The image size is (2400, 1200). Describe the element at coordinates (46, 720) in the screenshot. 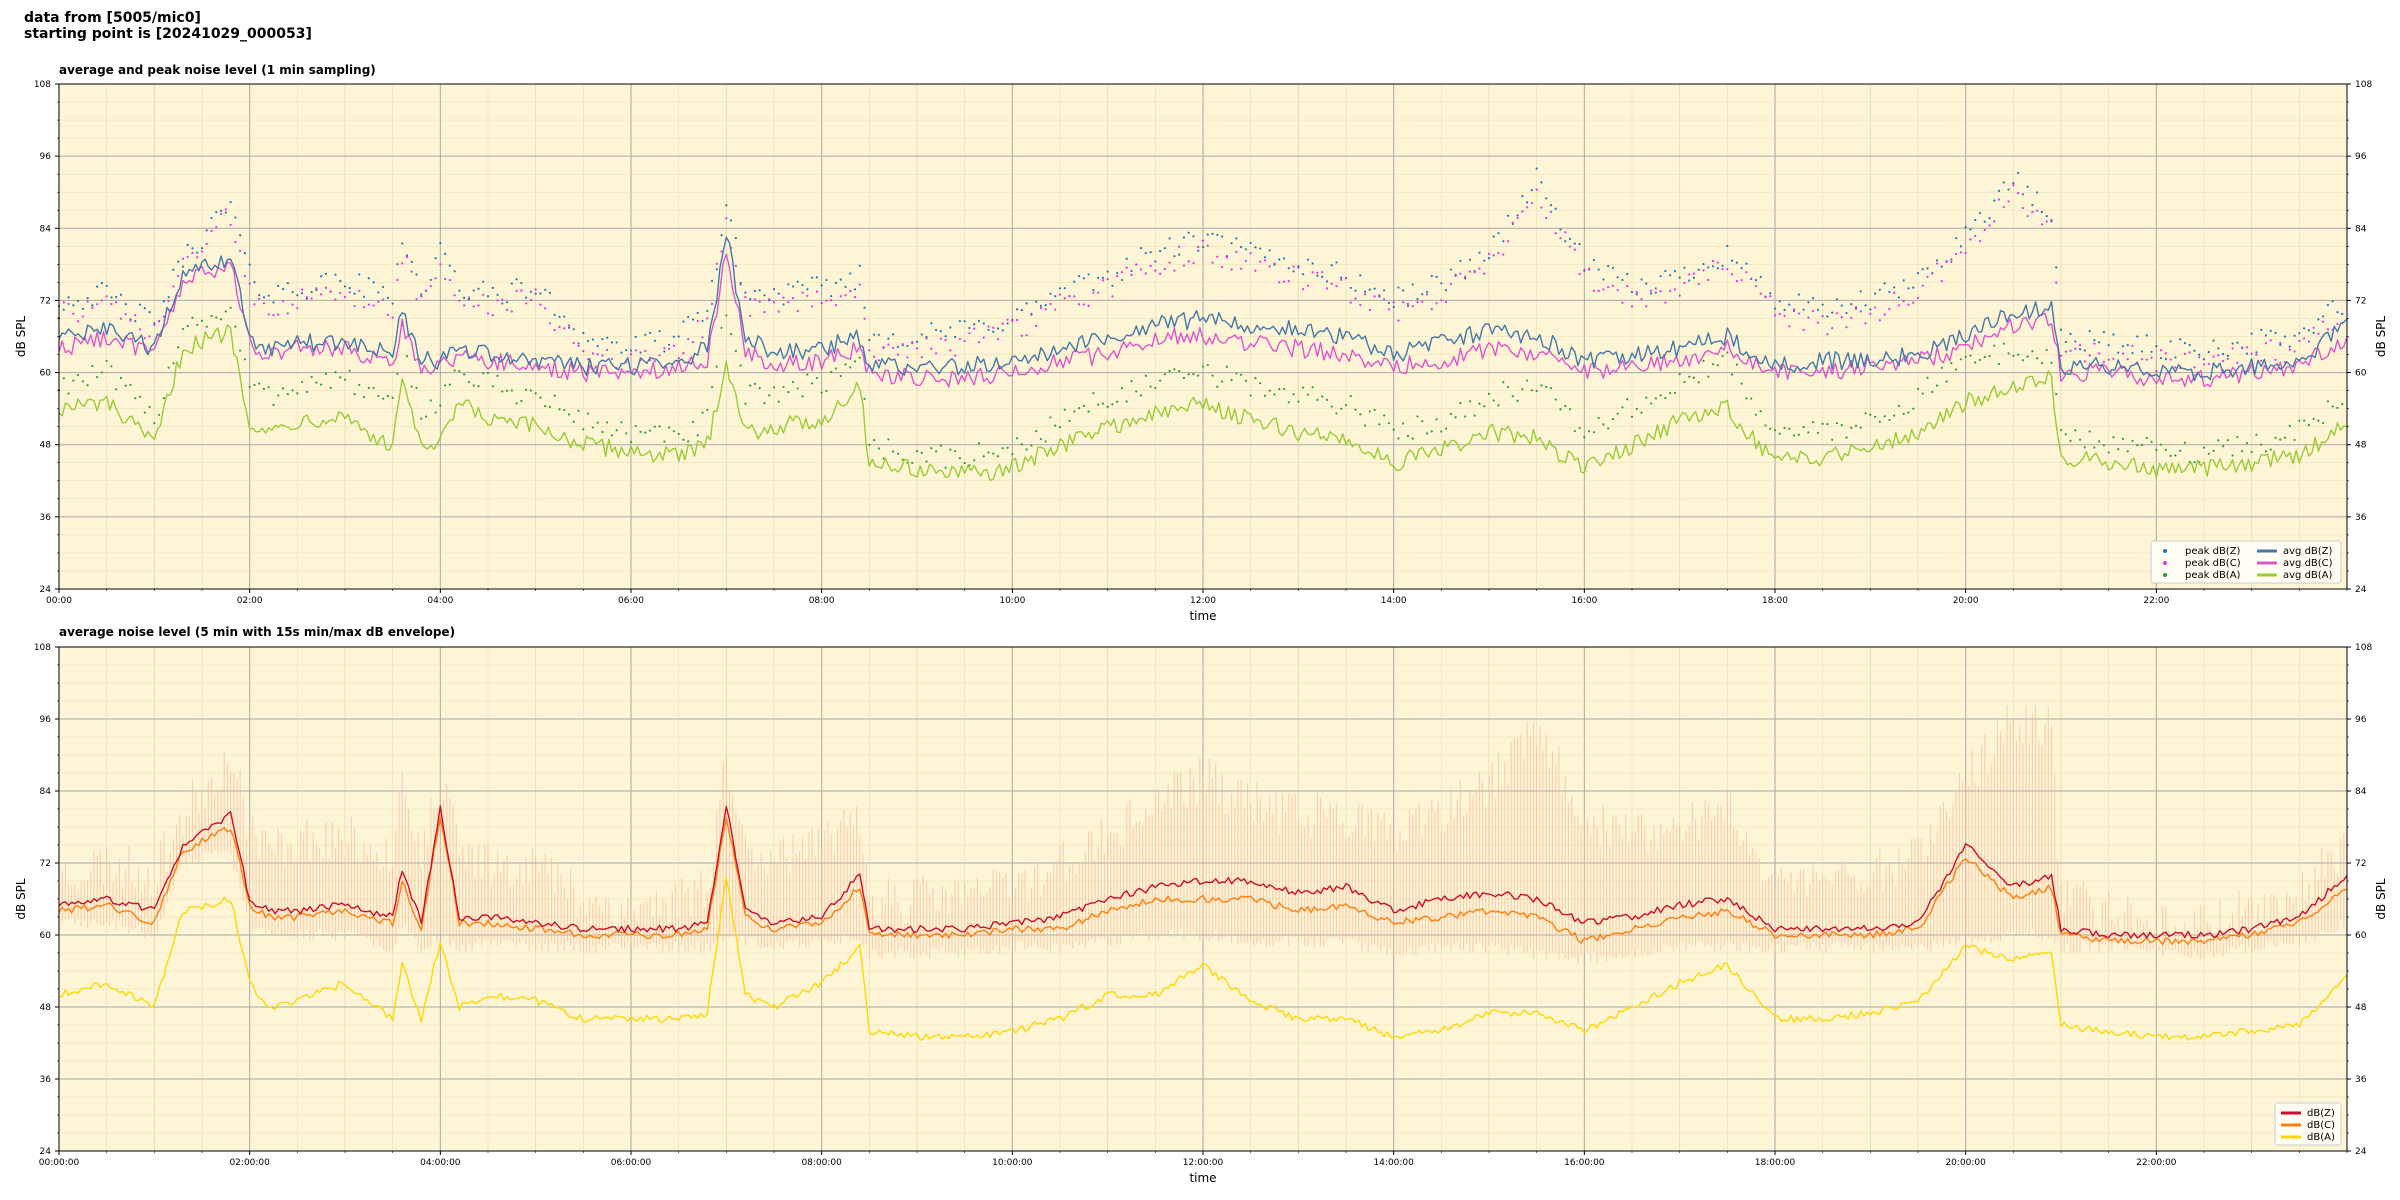

I see `y-tick-label: 96` at that location.